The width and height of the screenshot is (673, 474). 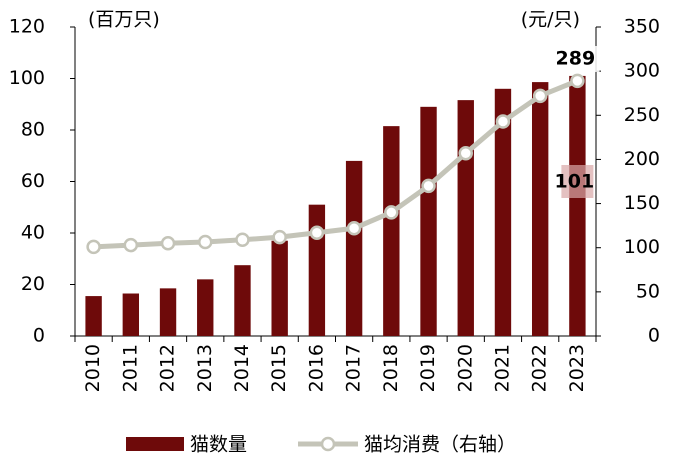 I want to click on x-tick-label: 2014, so click(x=242, y=368).